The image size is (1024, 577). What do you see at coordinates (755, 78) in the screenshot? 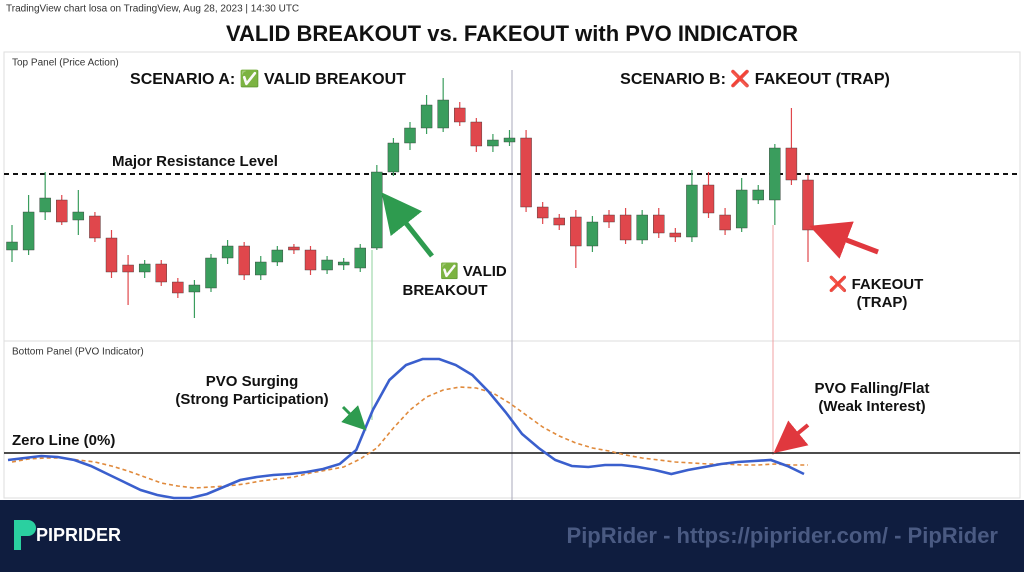
I see `scenario-label: SCENARIO B: ❌ FAKEOUT (TRAP)` at bounding box center [755, 78].